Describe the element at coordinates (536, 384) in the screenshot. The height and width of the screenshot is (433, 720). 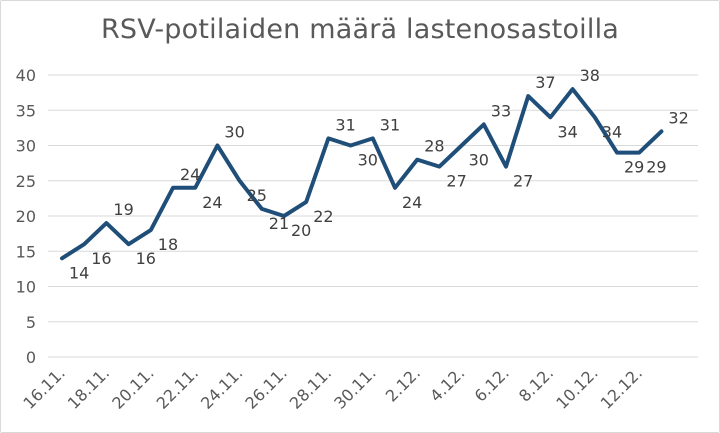
I see `x-tick-label: 8.12.` at that location.